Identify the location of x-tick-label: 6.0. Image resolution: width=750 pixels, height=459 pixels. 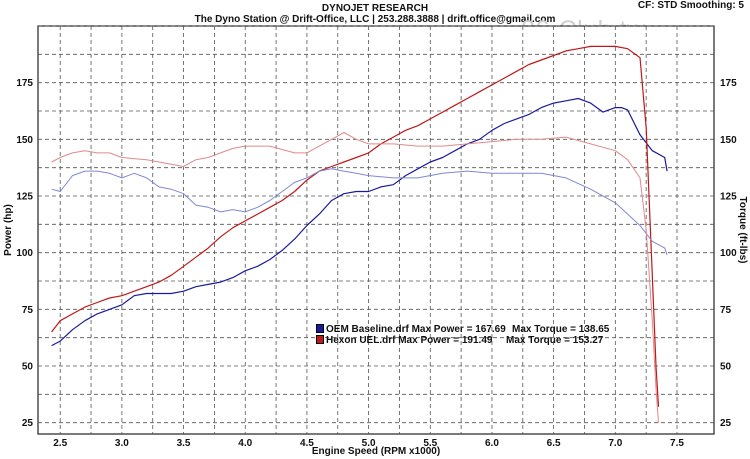
(492, 443).